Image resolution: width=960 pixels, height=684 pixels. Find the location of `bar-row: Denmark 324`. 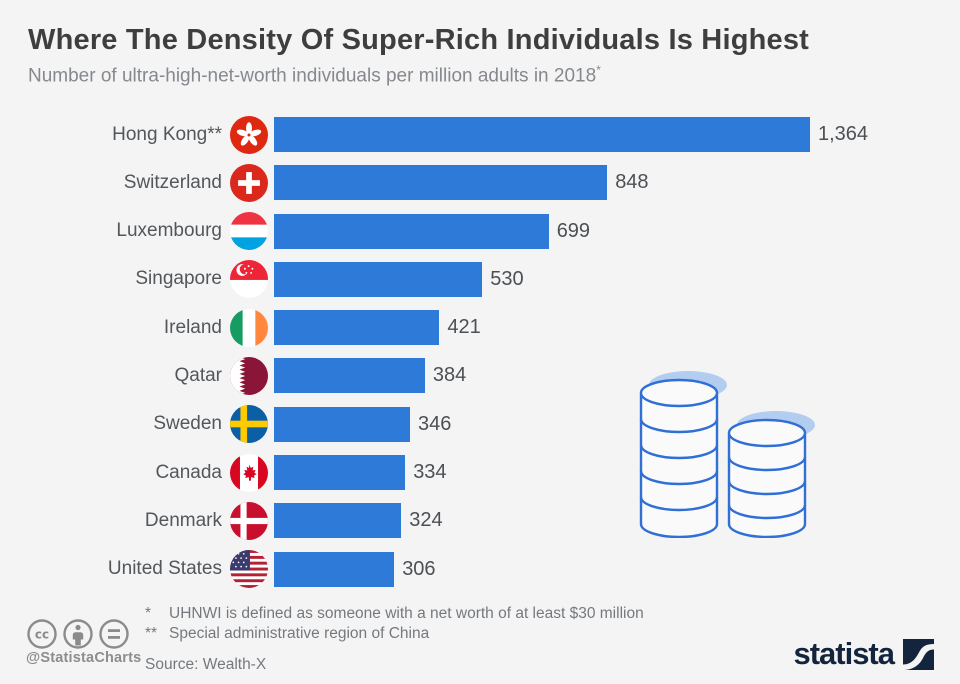

bar-row: Denmark 324 is located at coordinates (478, 520).